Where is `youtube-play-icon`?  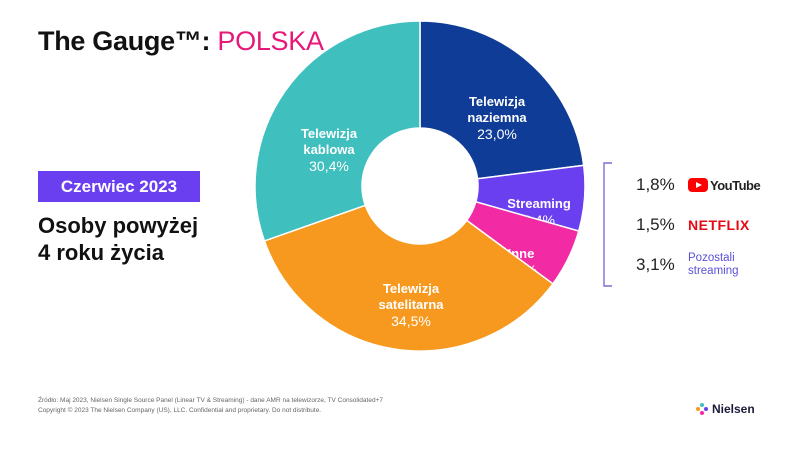
youtube-play-icon is located at coordinates (698, 185).